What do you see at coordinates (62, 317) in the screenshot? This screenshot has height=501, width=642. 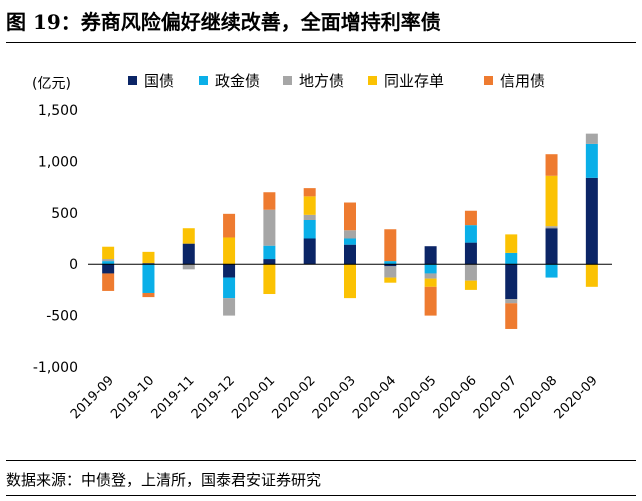 I see `y-tick-label: -500` at bounding box center [62, 317].